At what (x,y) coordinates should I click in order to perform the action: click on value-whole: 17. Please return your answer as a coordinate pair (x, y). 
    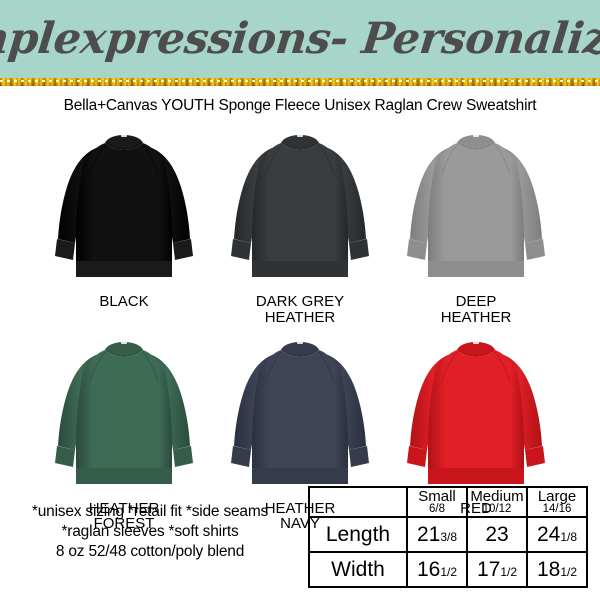
    Looking at the image, I should click on (488, 569).